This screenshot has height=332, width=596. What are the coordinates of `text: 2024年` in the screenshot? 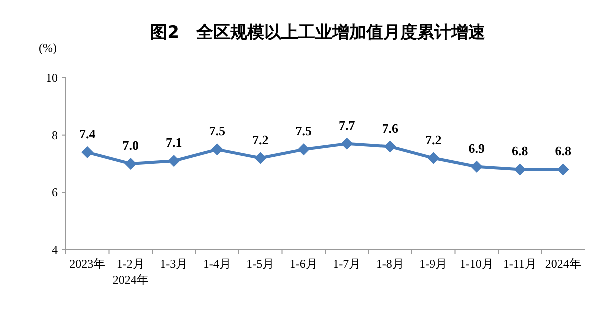 It's located at (130, 280).